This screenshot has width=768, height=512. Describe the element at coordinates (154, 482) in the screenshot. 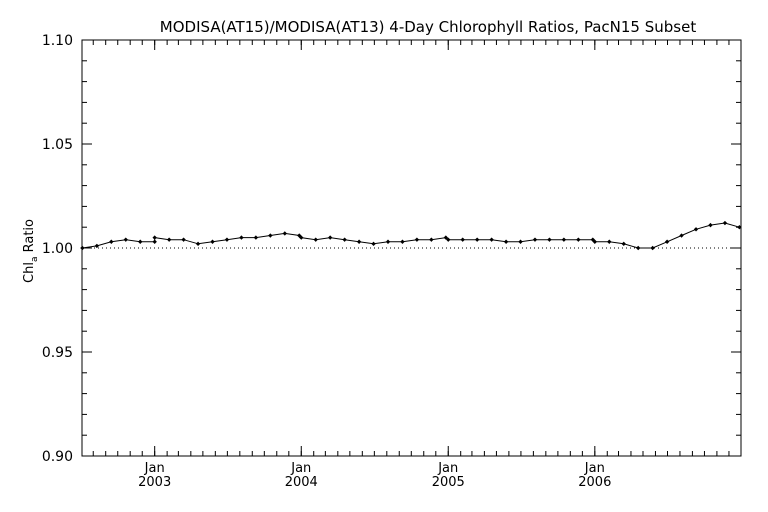

I see `x-tick-label-year: 2003` at that location.